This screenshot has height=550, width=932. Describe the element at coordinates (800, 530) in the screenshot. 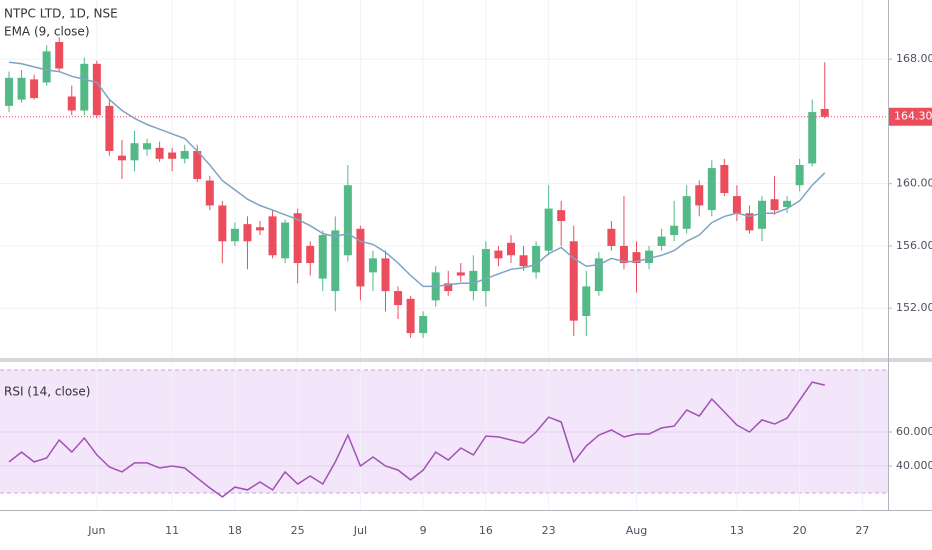

I see `x-tick-label: 20` at that location.